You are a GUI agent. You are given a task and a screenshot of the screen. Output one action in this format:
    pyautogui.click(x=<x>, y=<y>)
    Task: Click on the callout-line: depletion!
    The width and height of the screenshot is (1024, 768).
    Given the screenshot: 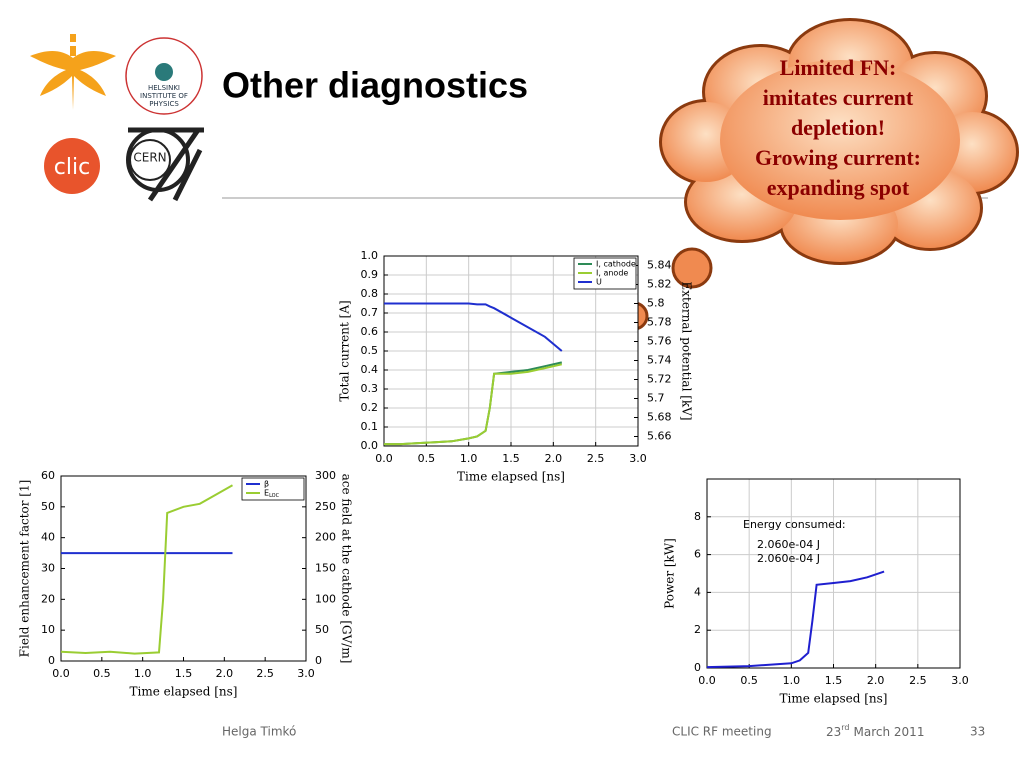 What is the action you would take?
    pyautogui.click(x=838, y=127)
    